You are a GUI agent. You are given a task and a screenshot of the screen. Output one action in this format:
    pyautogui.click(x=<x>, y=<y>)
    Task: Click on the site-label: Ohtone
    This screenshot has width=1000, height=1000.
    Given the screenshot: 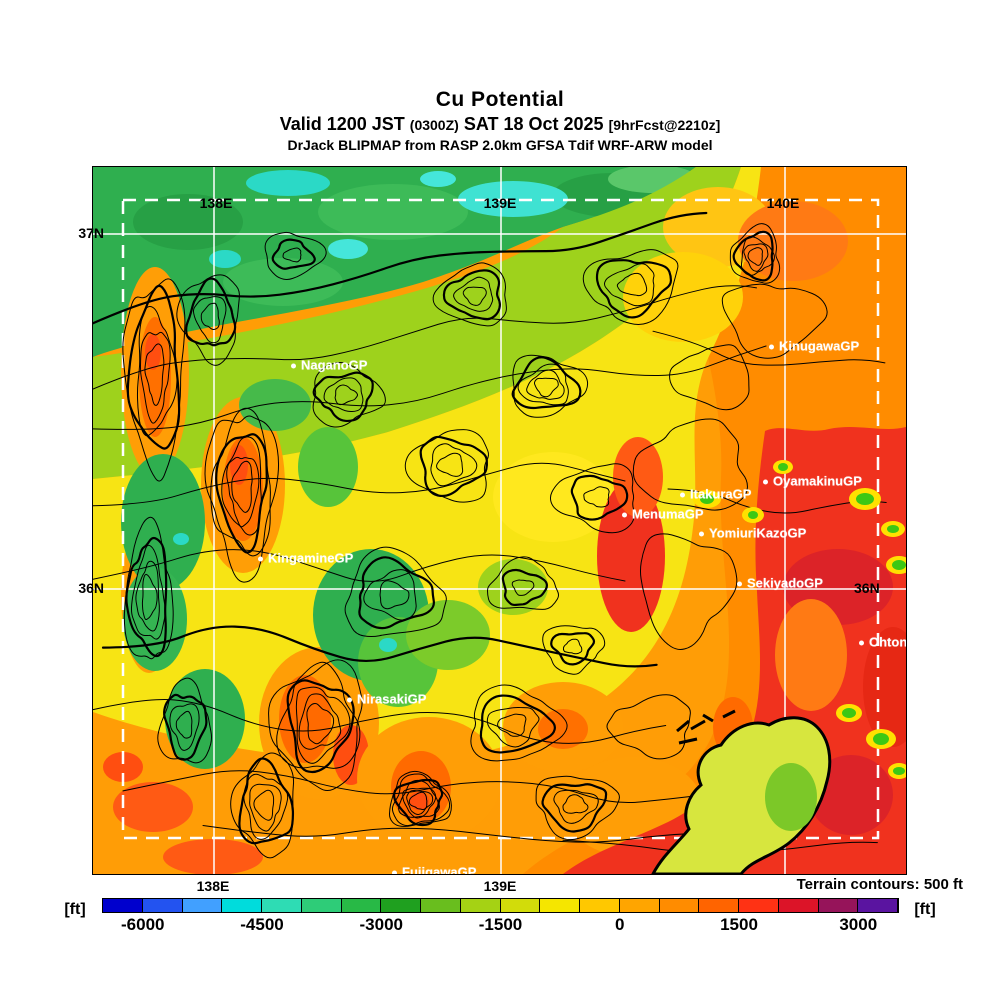 What is the action you would take?
    pyautogui.click(x=888, y=642)
    